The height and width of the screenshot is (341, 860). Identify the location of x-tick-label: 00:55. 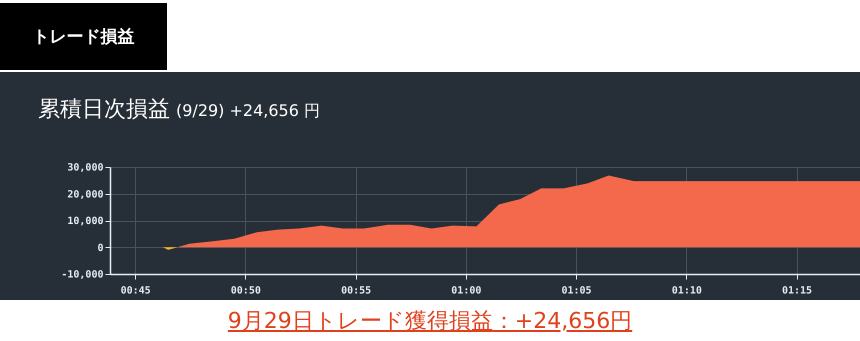
(356, 291).